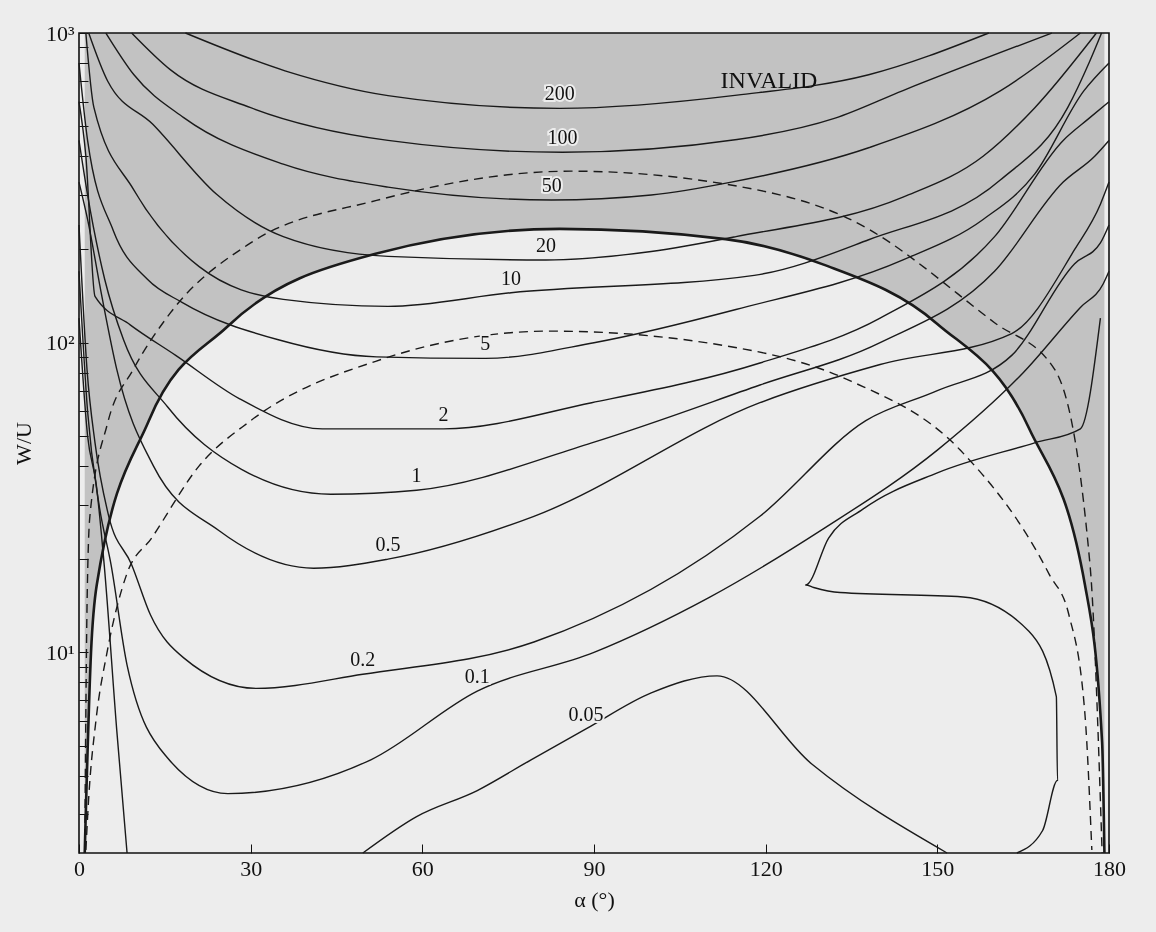 The image size is (1156, 932). What do you see at coordinates (60, 652) in the screenshot?
I see `y-tick-label: 10¹` at bounding box center [60, 652].